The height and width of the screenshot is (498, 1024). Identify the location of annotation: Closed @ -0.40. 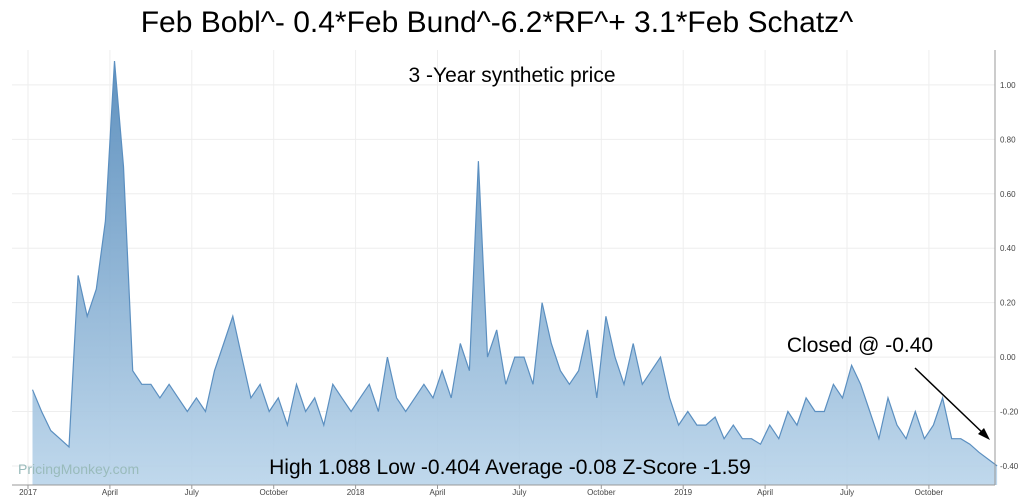
(860, 345).